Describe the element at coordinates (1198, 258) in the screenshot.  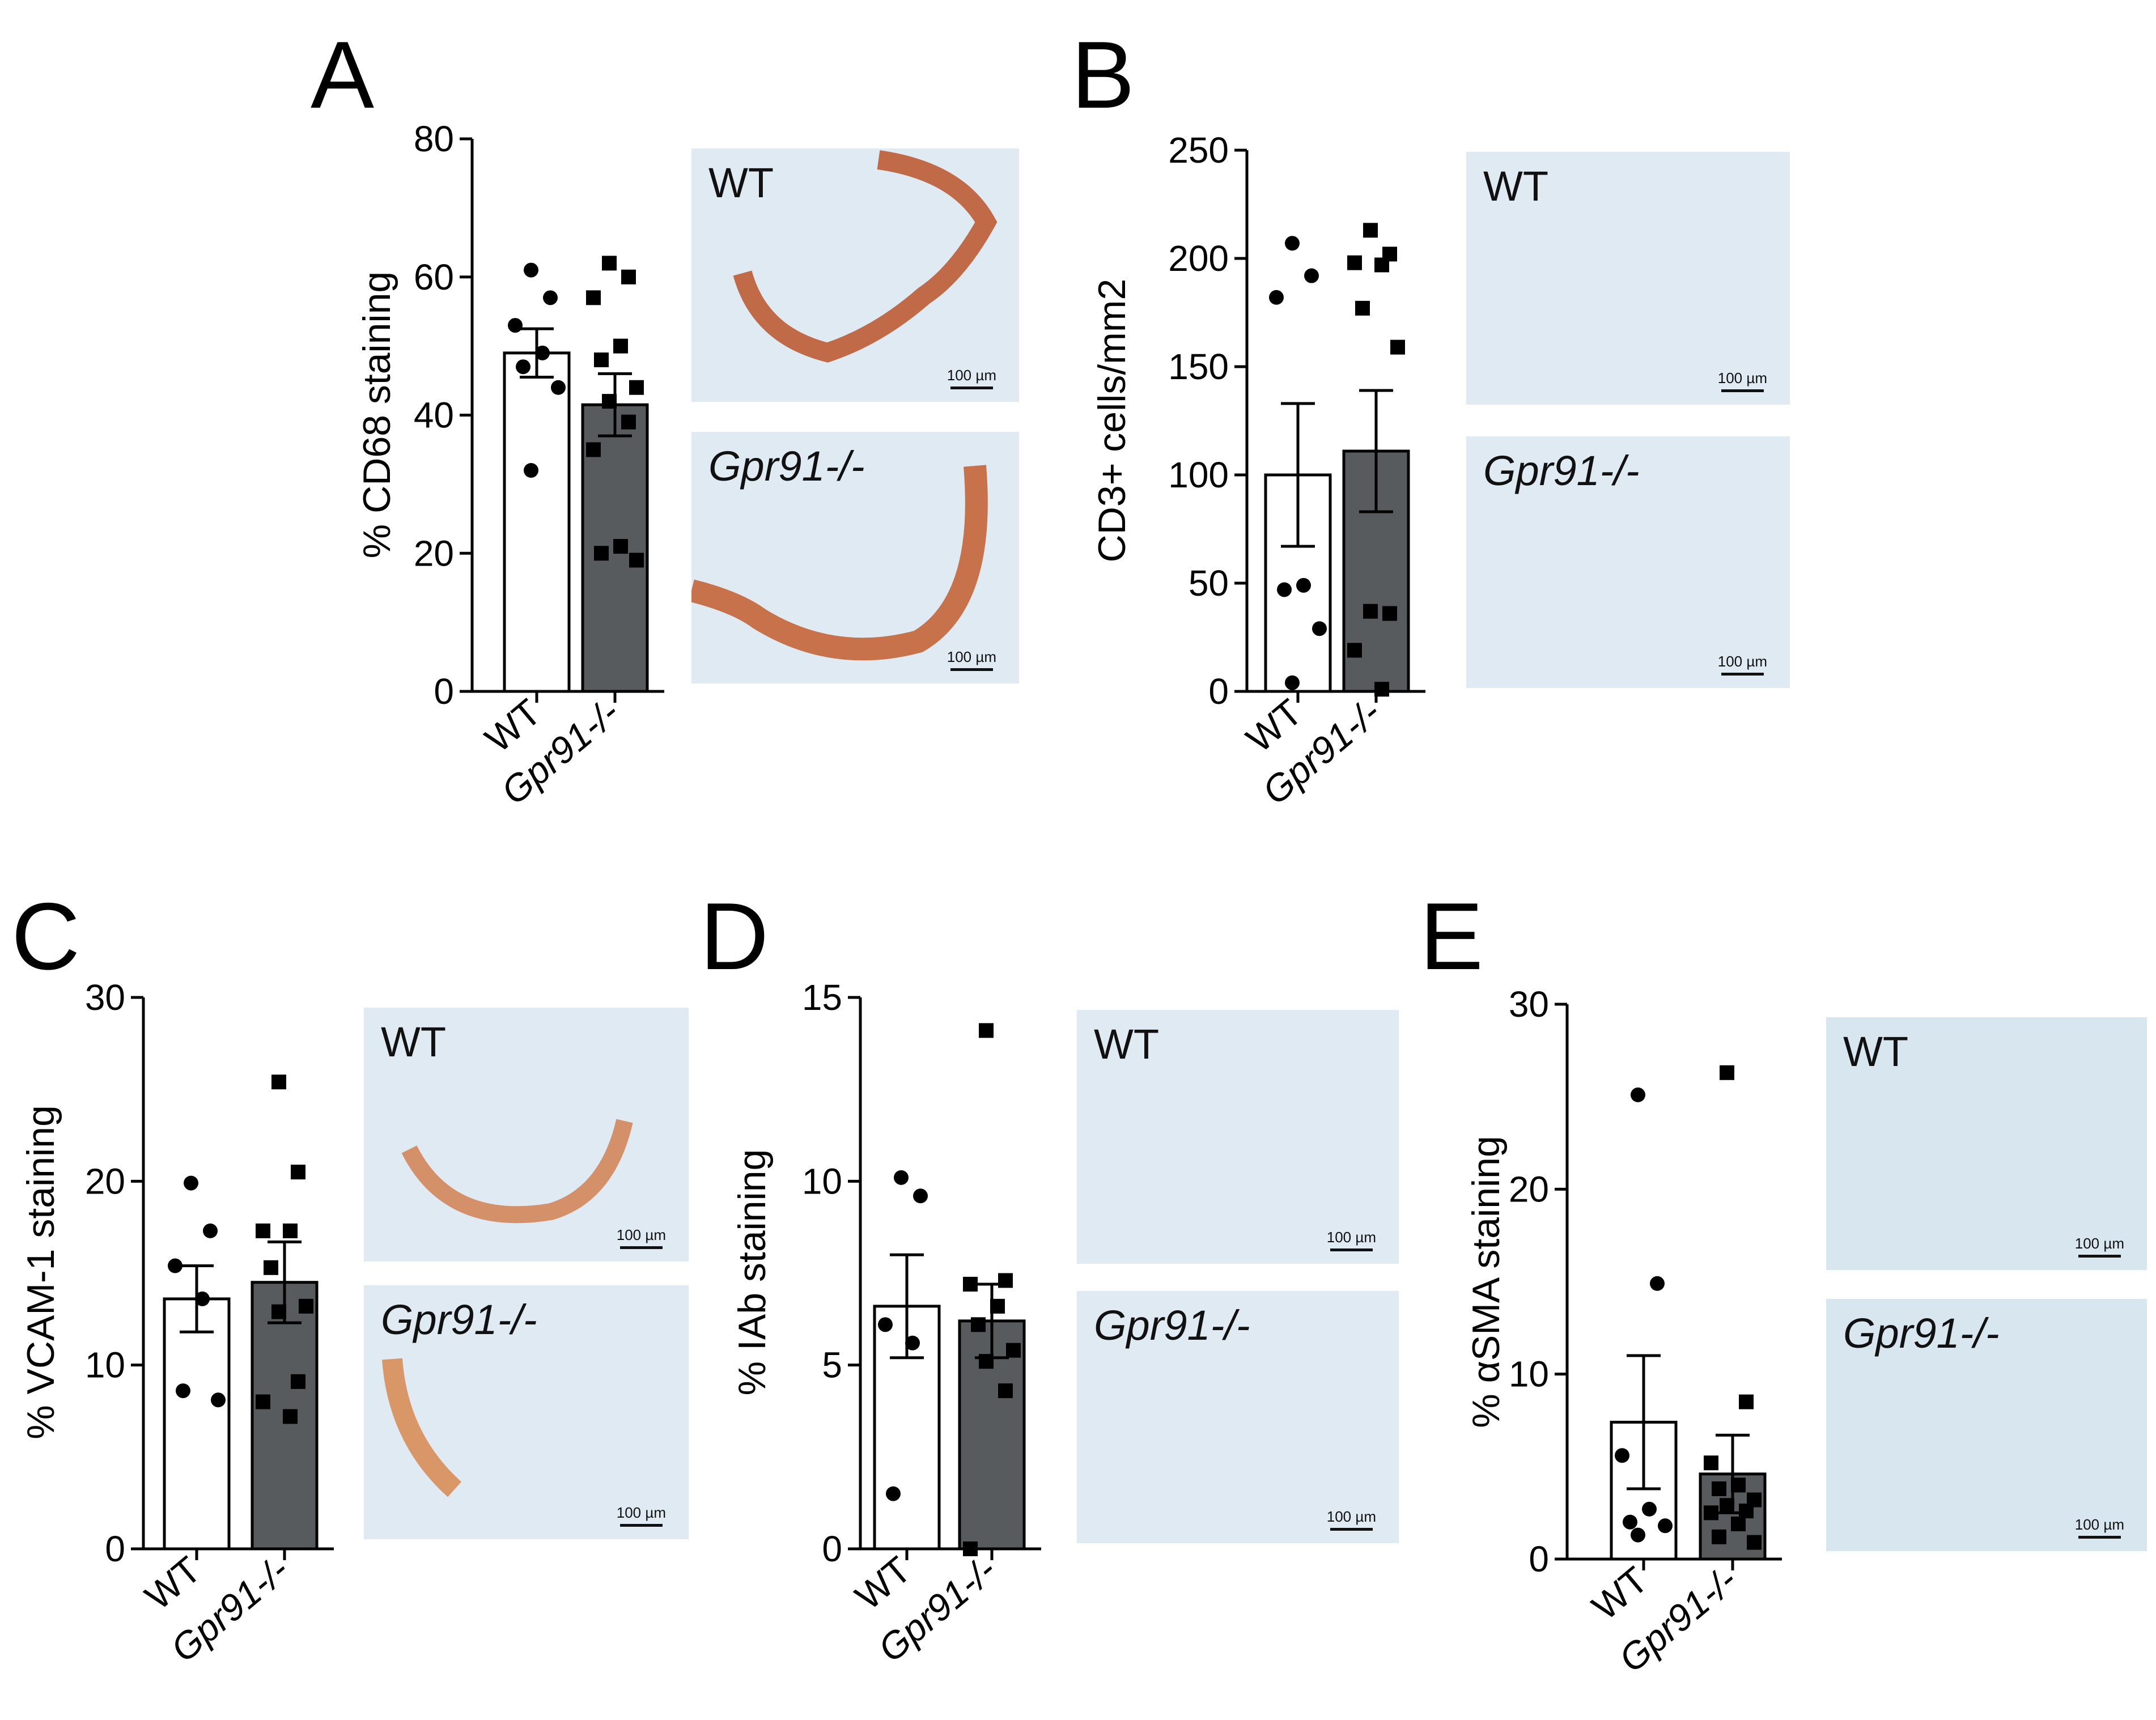
I see `y-tick-label: 200` at that location.